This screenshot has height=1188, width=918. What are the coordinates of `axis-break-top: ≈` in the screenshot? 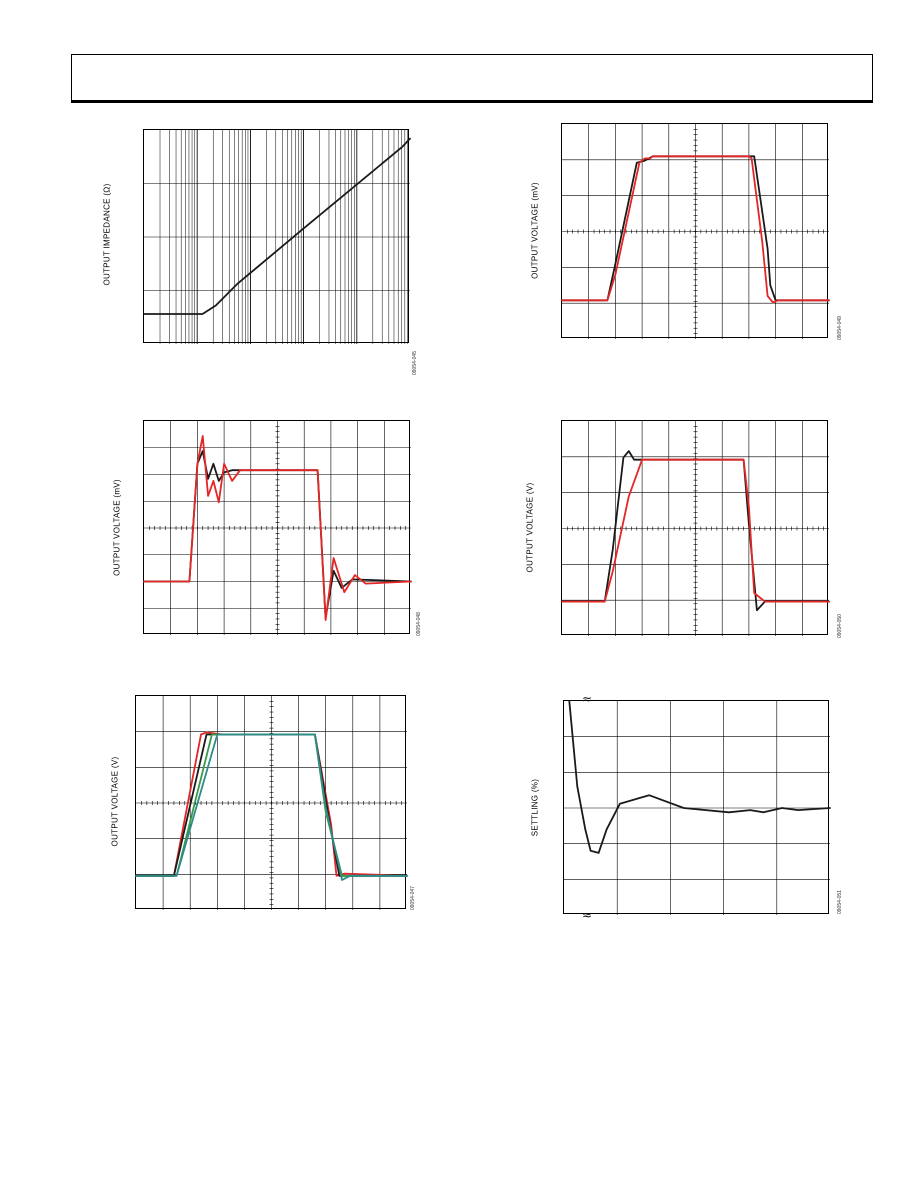 It's located at (587, 699).